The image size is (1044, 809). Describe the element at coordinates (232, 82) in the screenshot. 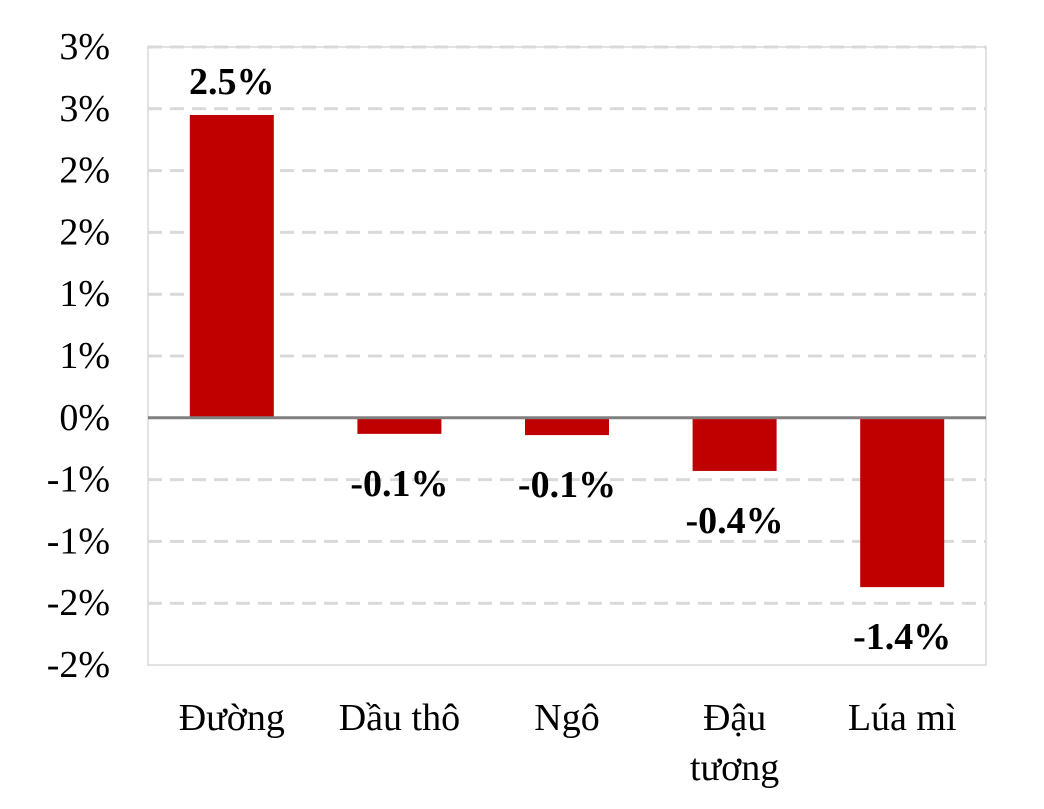

I see `data-label: 2.5%` at that location.